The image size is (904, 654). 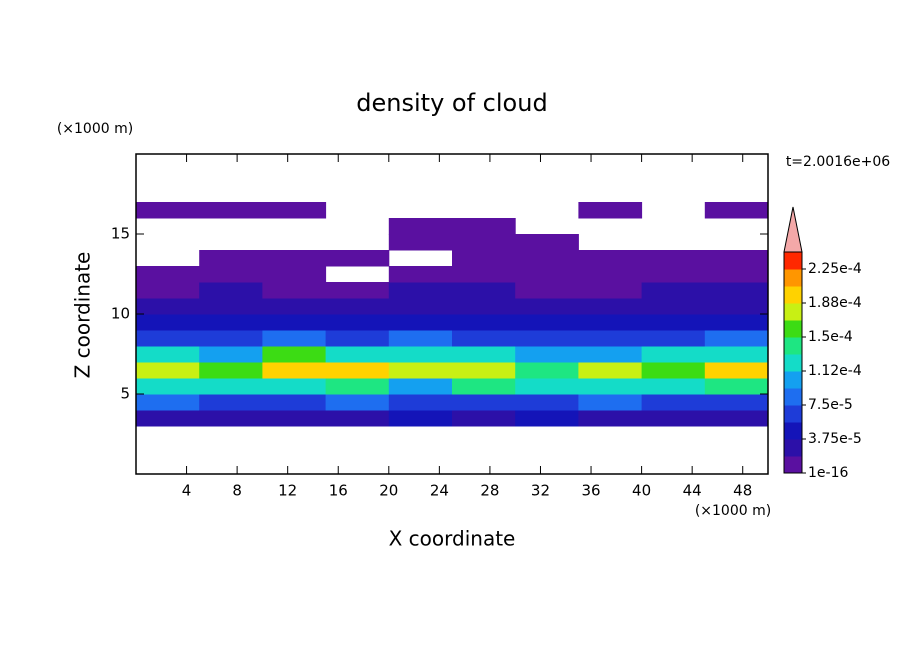 I want to click on x-tick-label: 36, so click(x=590, y=491).